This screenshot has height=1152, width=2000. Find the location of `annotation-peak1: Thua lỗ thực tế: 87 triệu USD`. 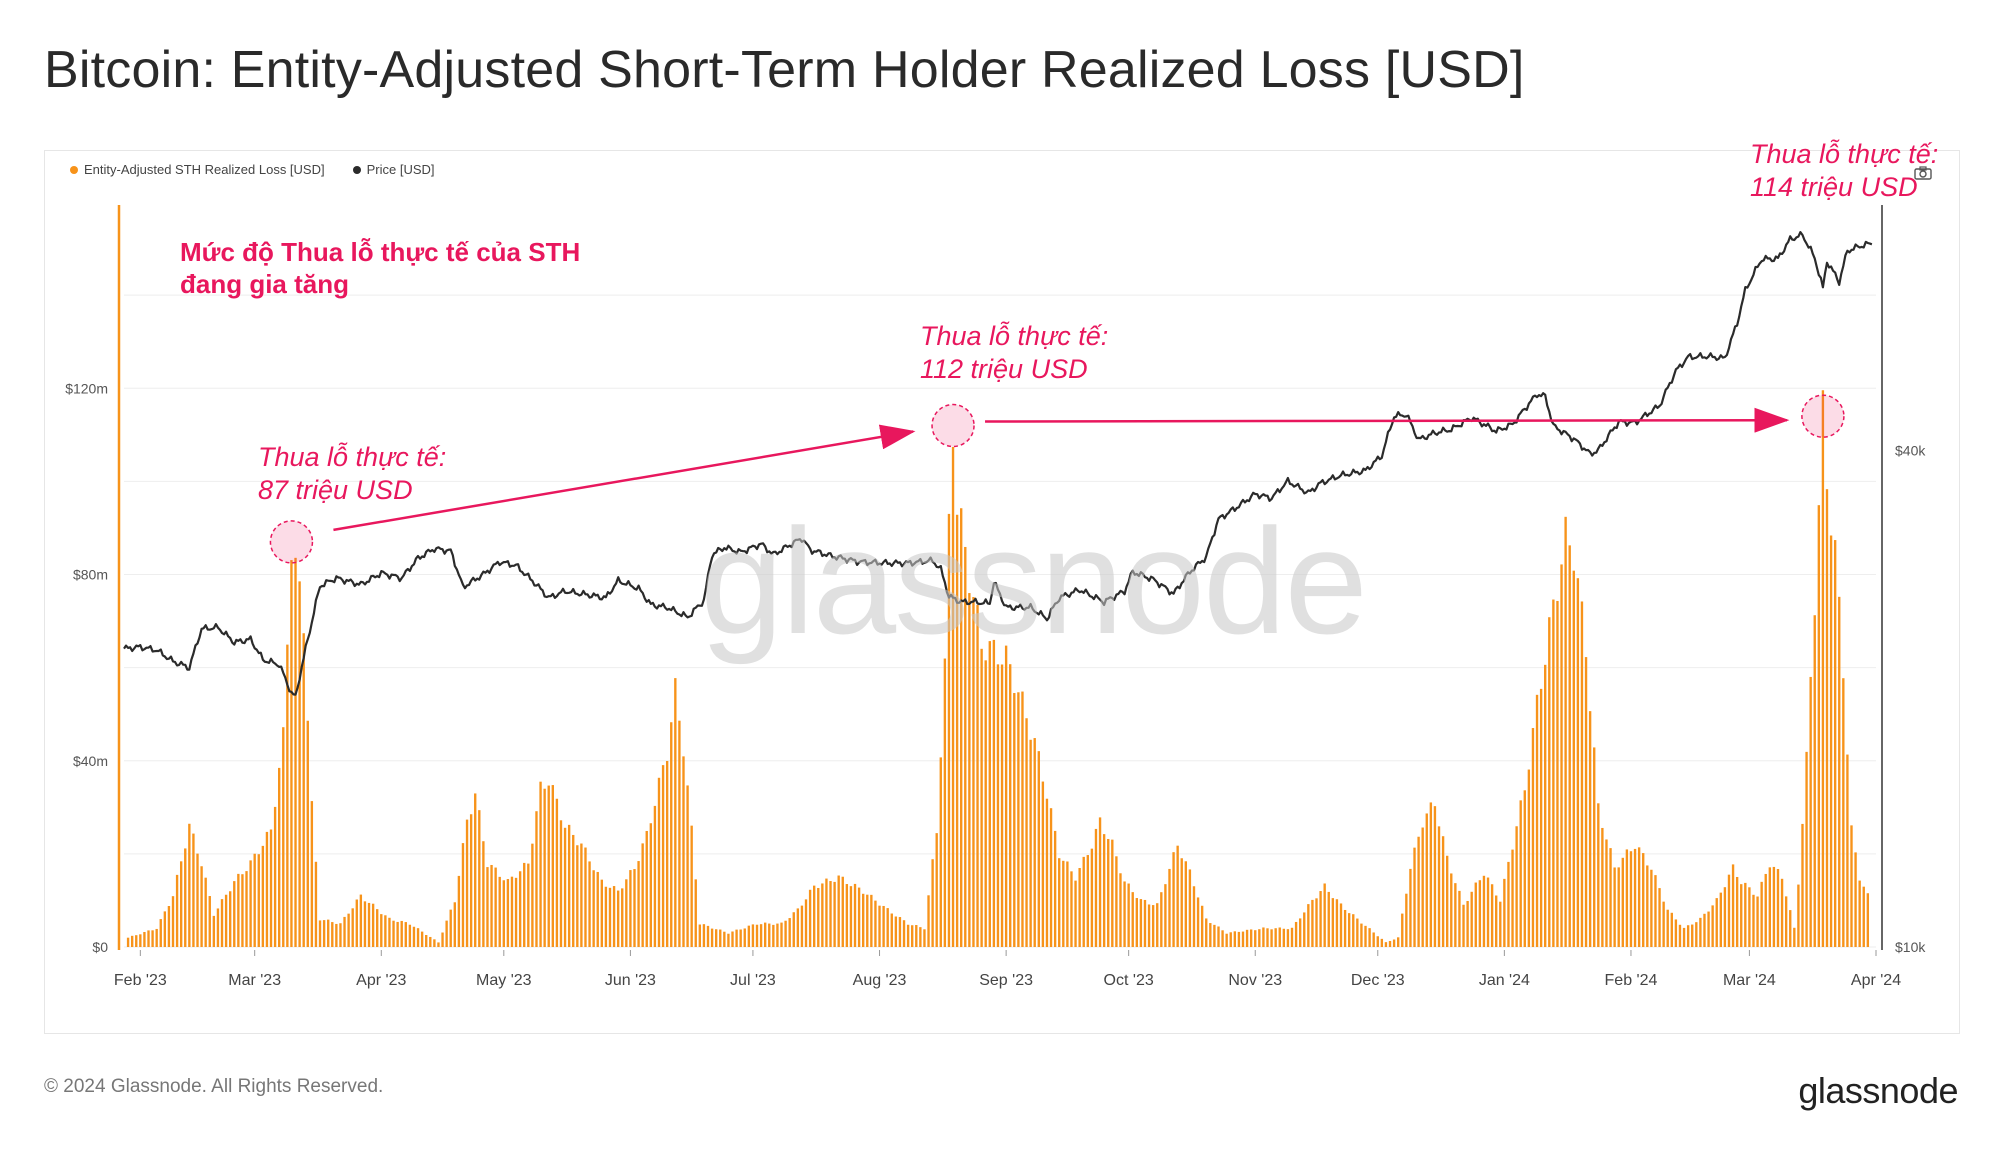

annotation-peak1: Thua lỗ thực tế: 87 triệu USD is located at coordinates (352, 474).